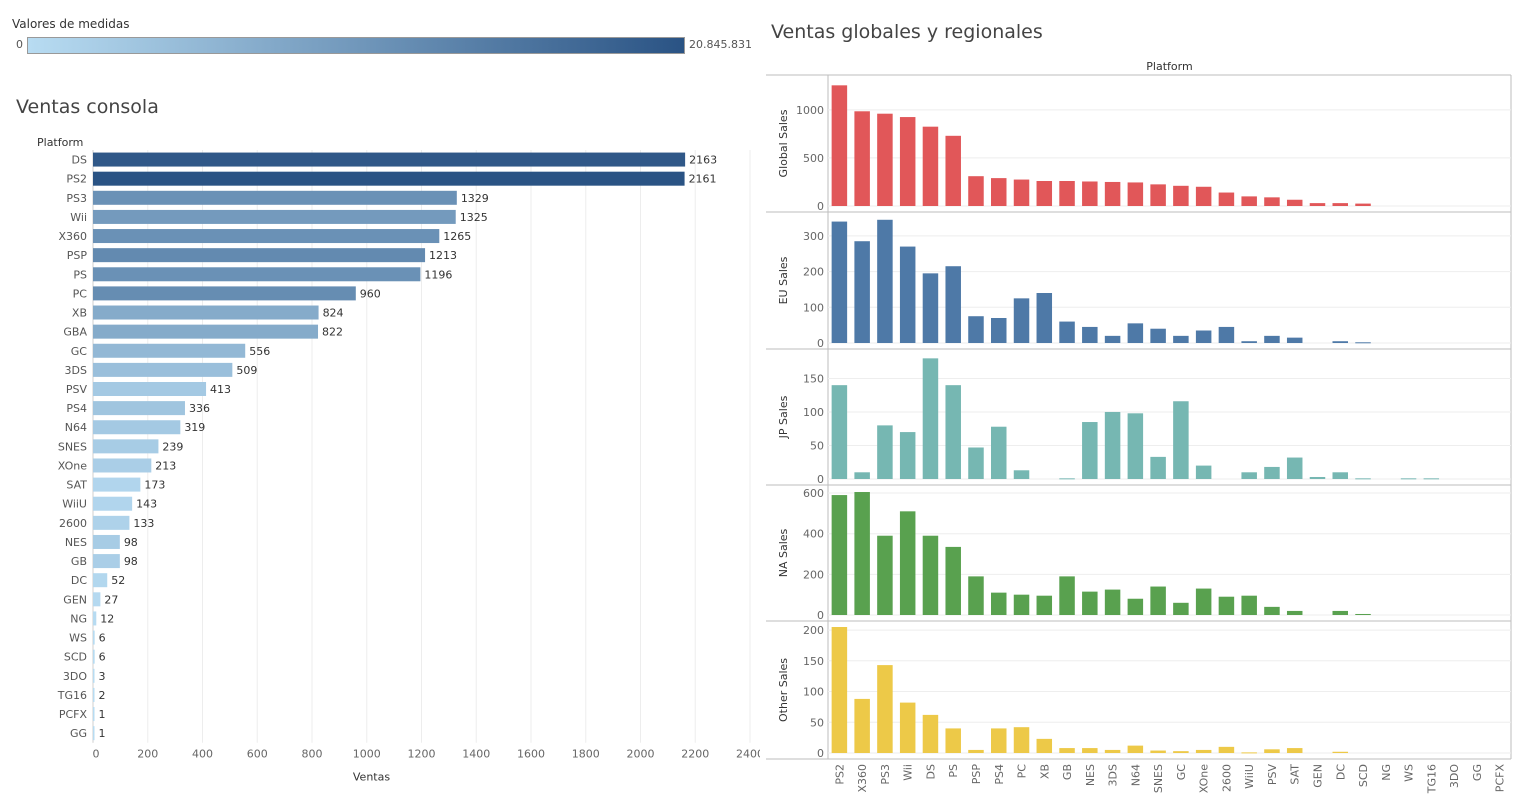 The image size is (1524, 811). I want to click on data-label: 173, so click(154, 485).